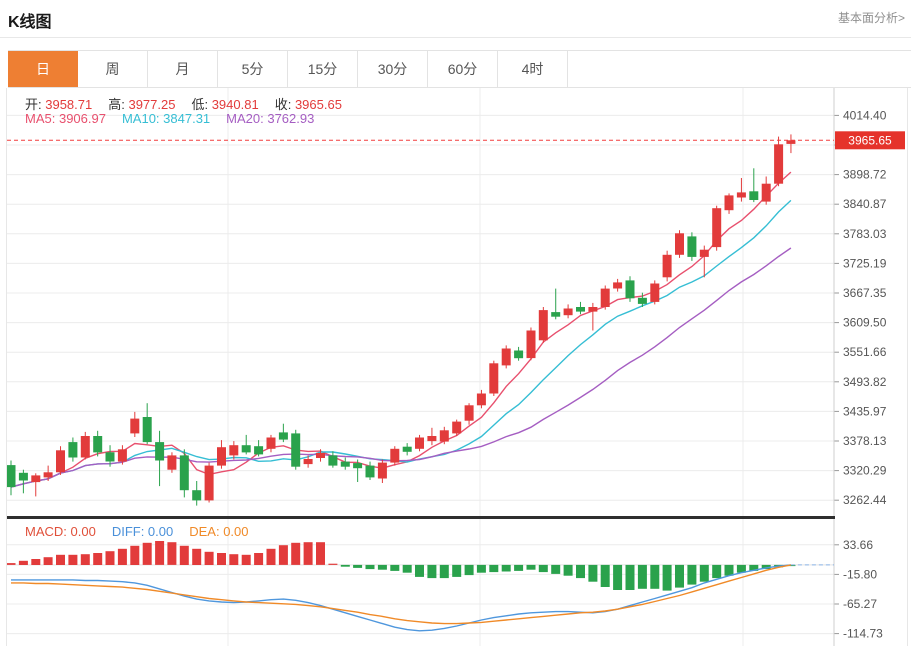  I want to click on svg-text: -65.27, so click(860, 604).